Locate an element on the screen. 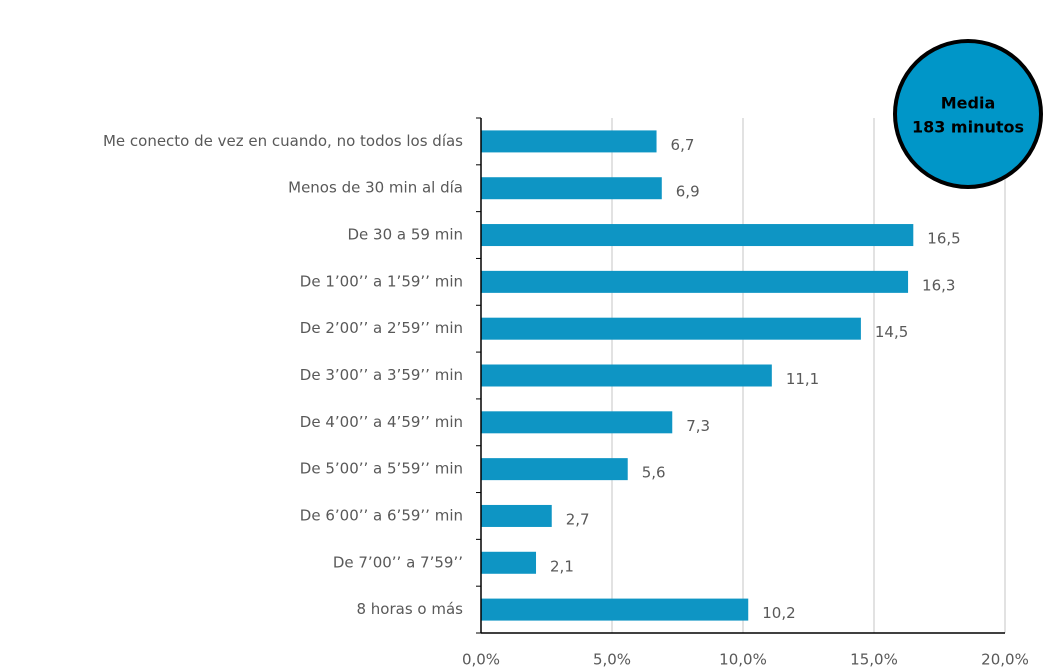 The image size is (1056, 670). data-label: 16,3 is located at coordinates (938, 285).